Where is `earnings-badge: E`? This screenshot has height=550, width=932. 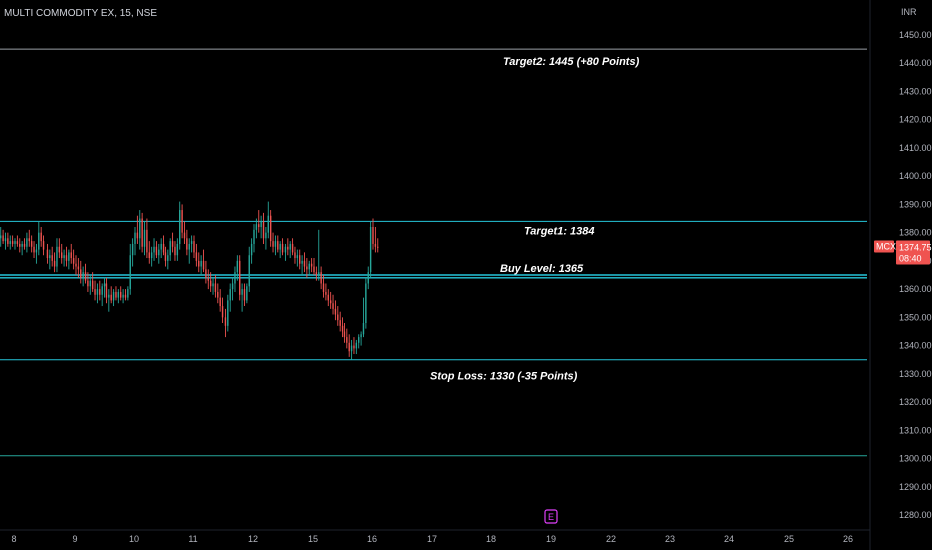 earnings-badge: E is located at coordinates (551, 516).